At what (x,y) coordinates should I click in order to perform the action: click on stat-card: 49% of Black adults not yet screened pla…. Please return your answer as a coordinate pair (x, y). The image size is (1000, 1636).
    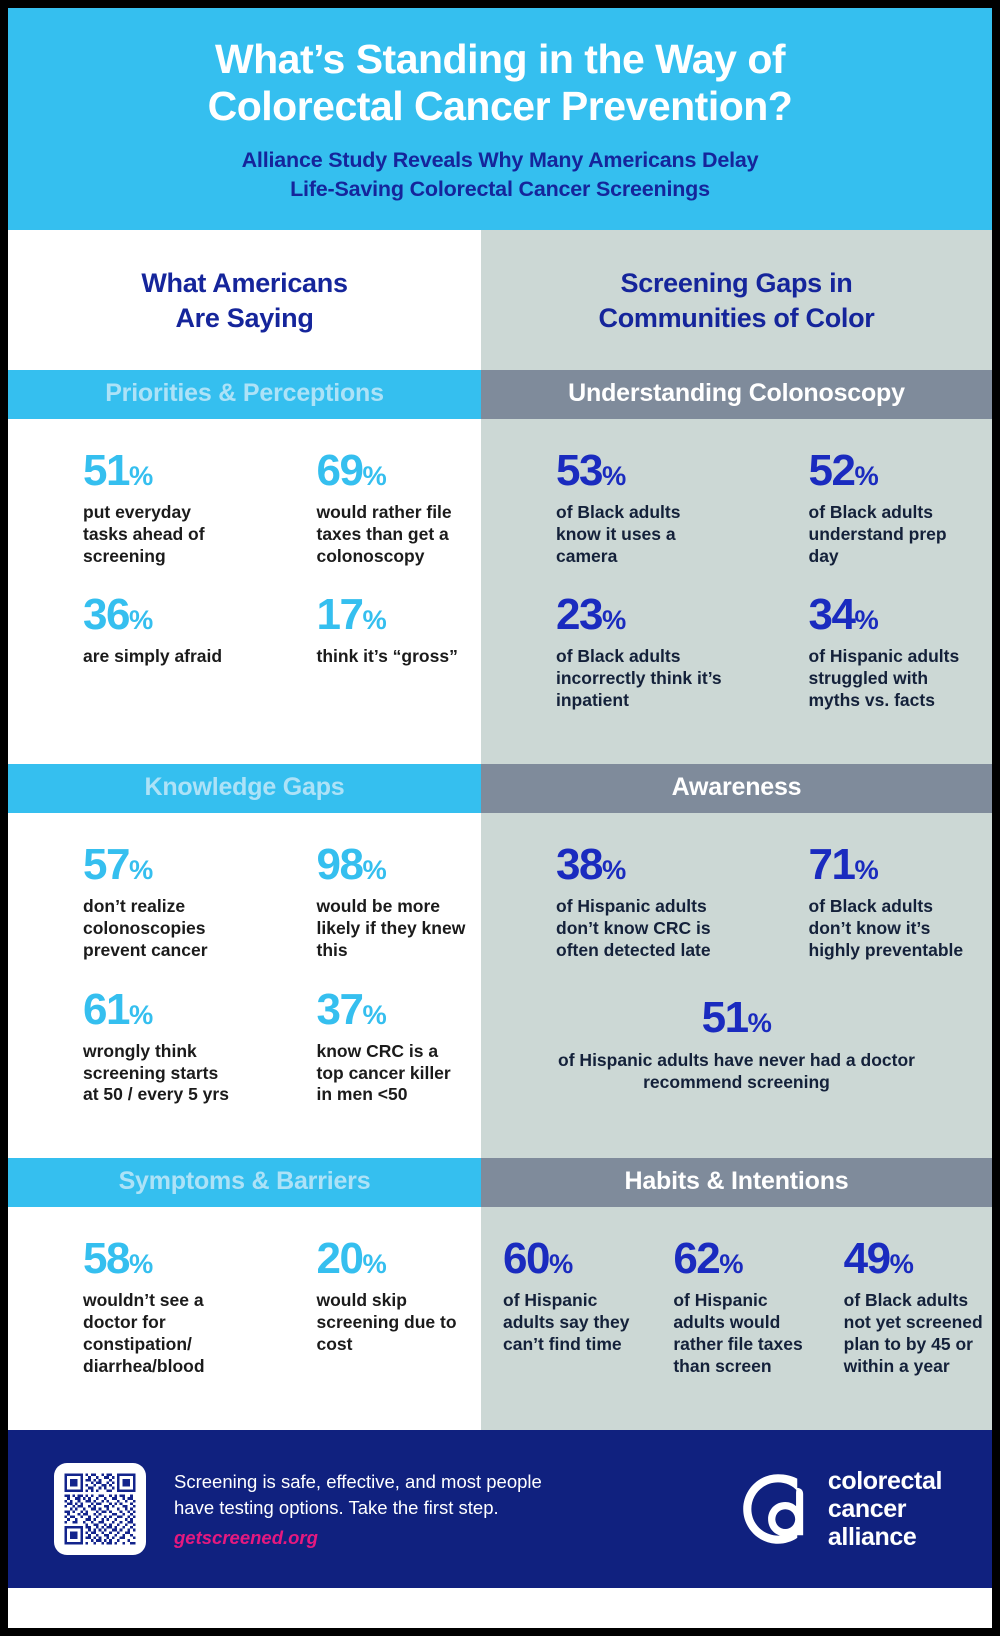
    Looking at the image, I should click on (907, 1320).